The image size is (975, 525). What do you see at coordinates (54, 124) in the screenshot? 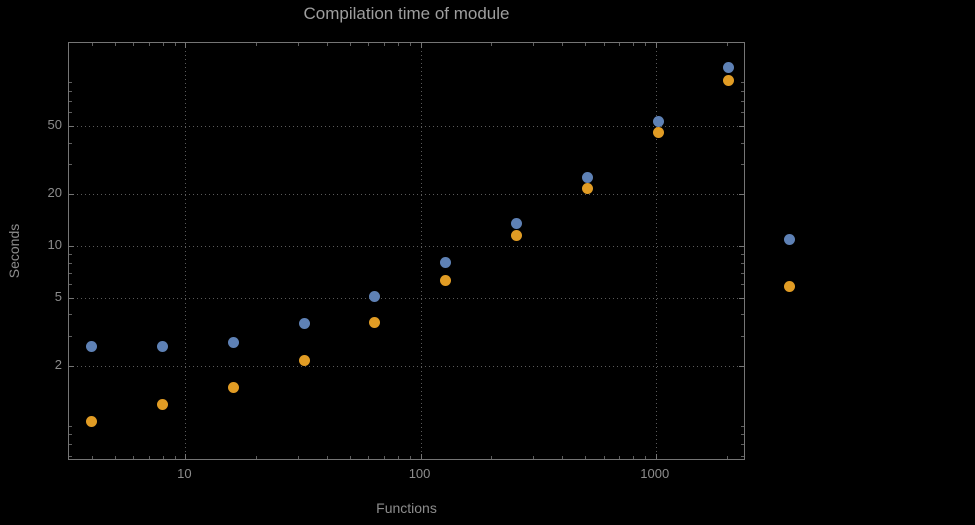
I see `y-tick-label: 50` at bounding box center [54, 124].